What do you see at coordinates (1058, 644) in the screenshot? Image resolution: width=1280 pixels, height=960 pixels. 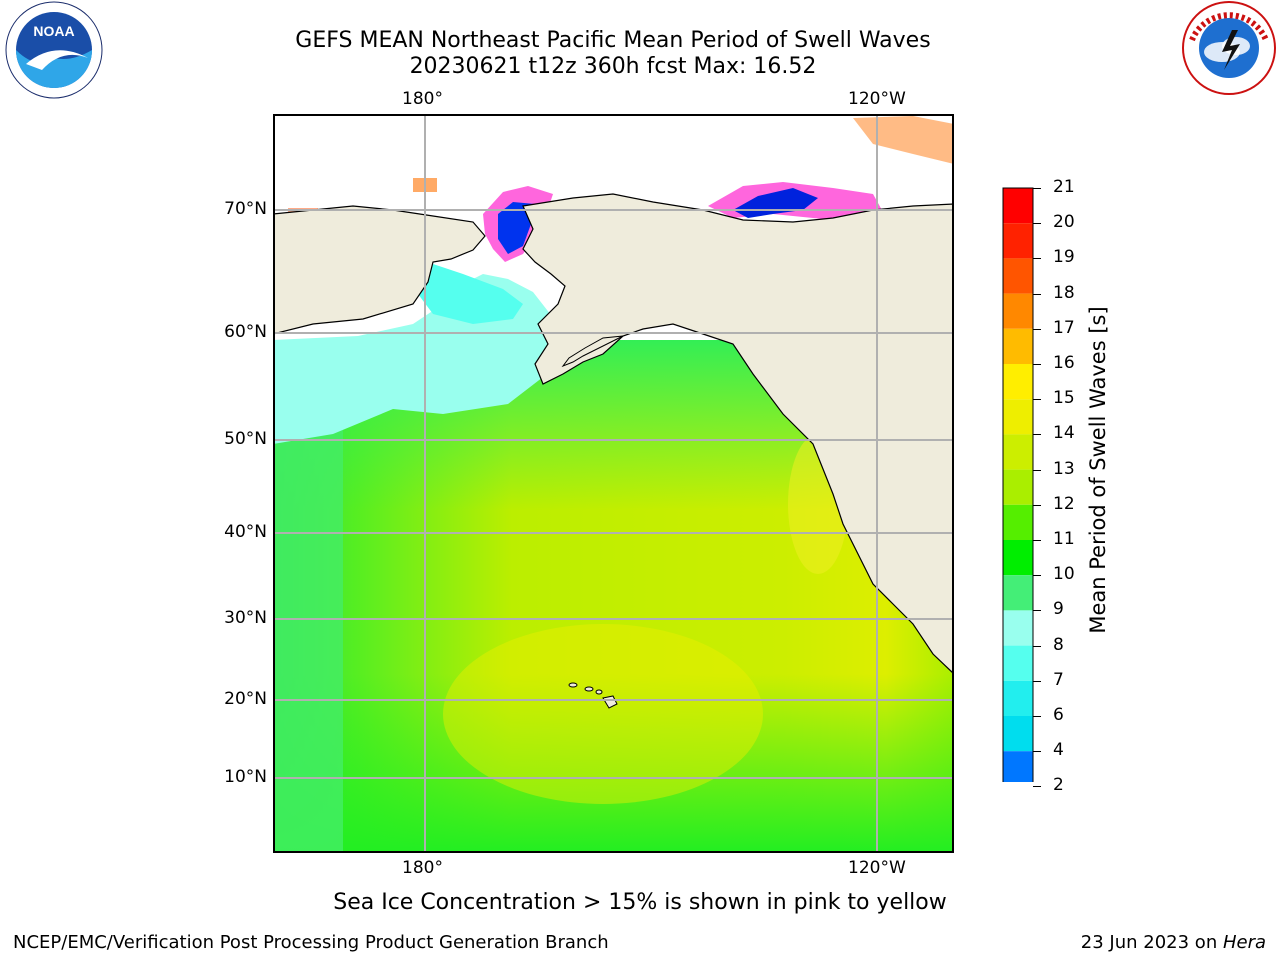 I see `colorbar-tick-label: 8` at bounding box center [1058, 644].